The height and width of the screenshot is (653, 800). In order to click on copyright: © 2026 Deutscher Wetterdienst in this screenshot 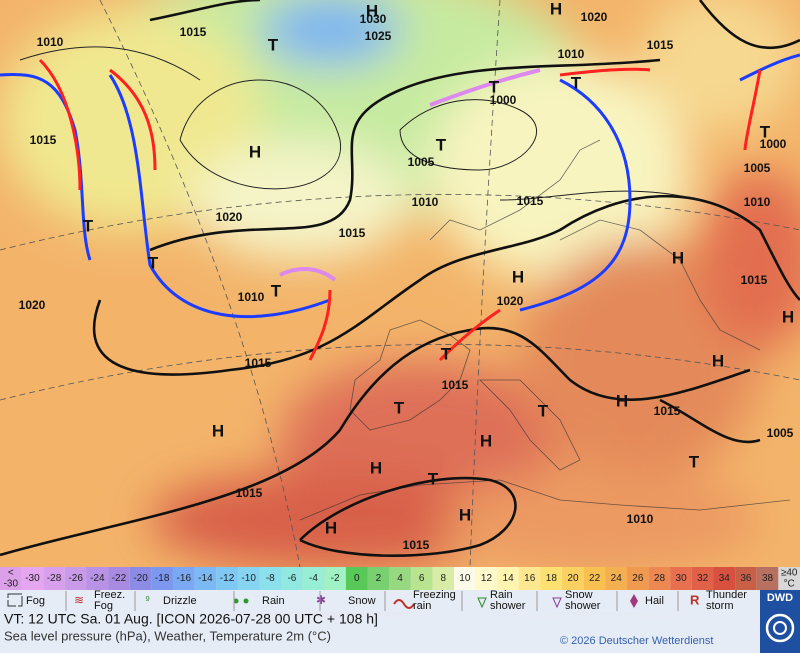, I will do `click(636, 641)`.